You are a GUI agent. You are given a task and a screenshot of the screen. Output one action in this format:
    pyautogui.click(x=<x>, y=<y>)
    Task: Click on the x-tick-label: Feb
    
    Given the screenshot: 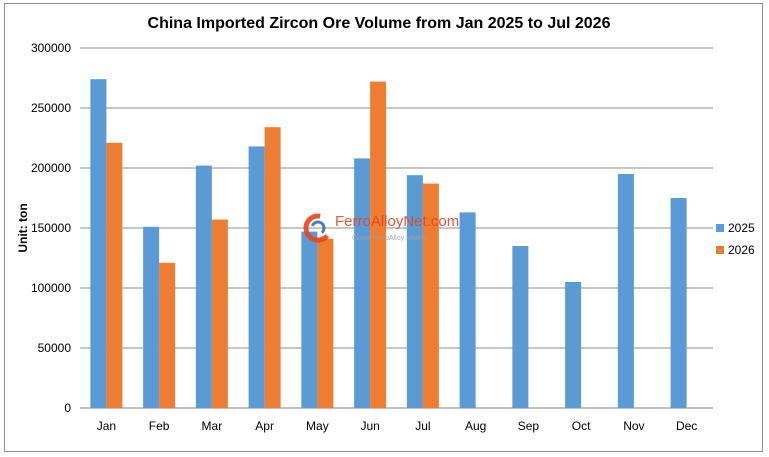 What is the action you would take?
    pyautogui.click(x=159, y=426)
    